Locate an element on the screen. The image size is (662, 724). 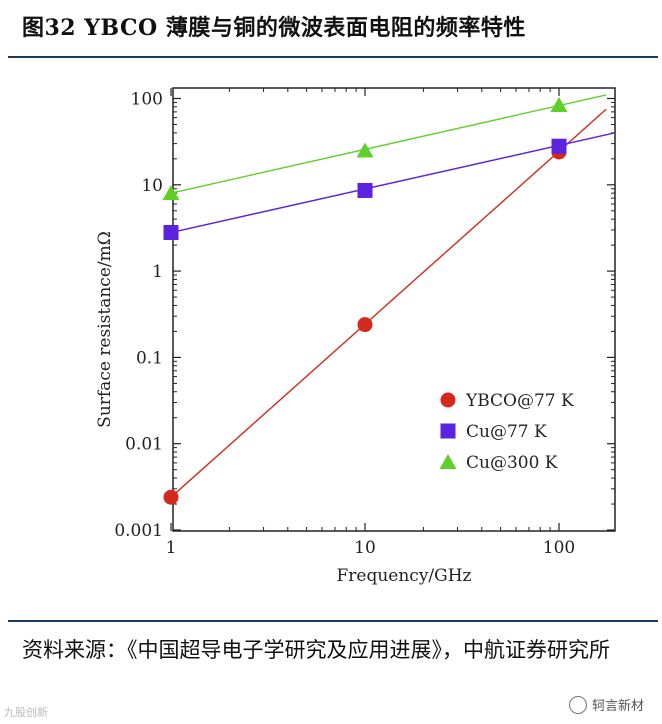
x-axis-label: Frequency/GHz is located at coordinates (403, 576).